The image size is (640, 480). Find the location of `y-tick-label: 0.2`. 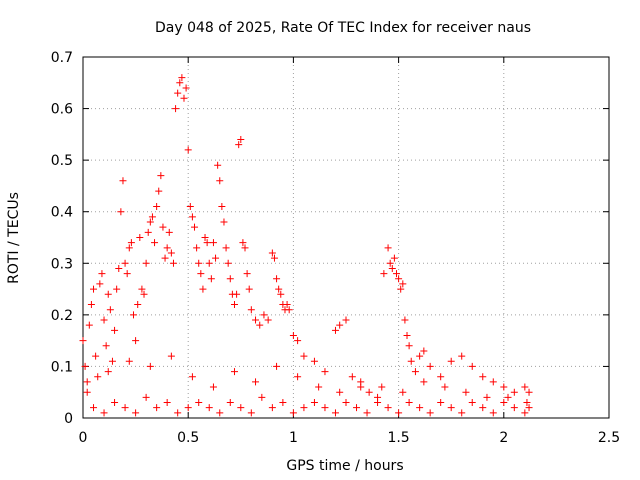

y-tick-label: 0.2 is located at coordinates (62, 316).